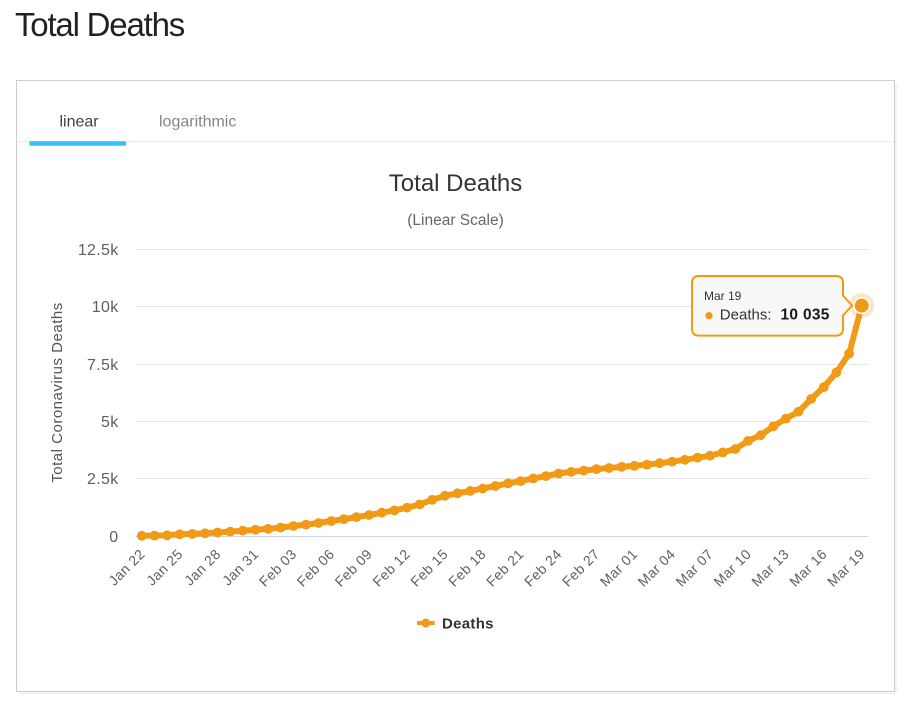  I want to click on svg-text: linear, so click(80, 122).